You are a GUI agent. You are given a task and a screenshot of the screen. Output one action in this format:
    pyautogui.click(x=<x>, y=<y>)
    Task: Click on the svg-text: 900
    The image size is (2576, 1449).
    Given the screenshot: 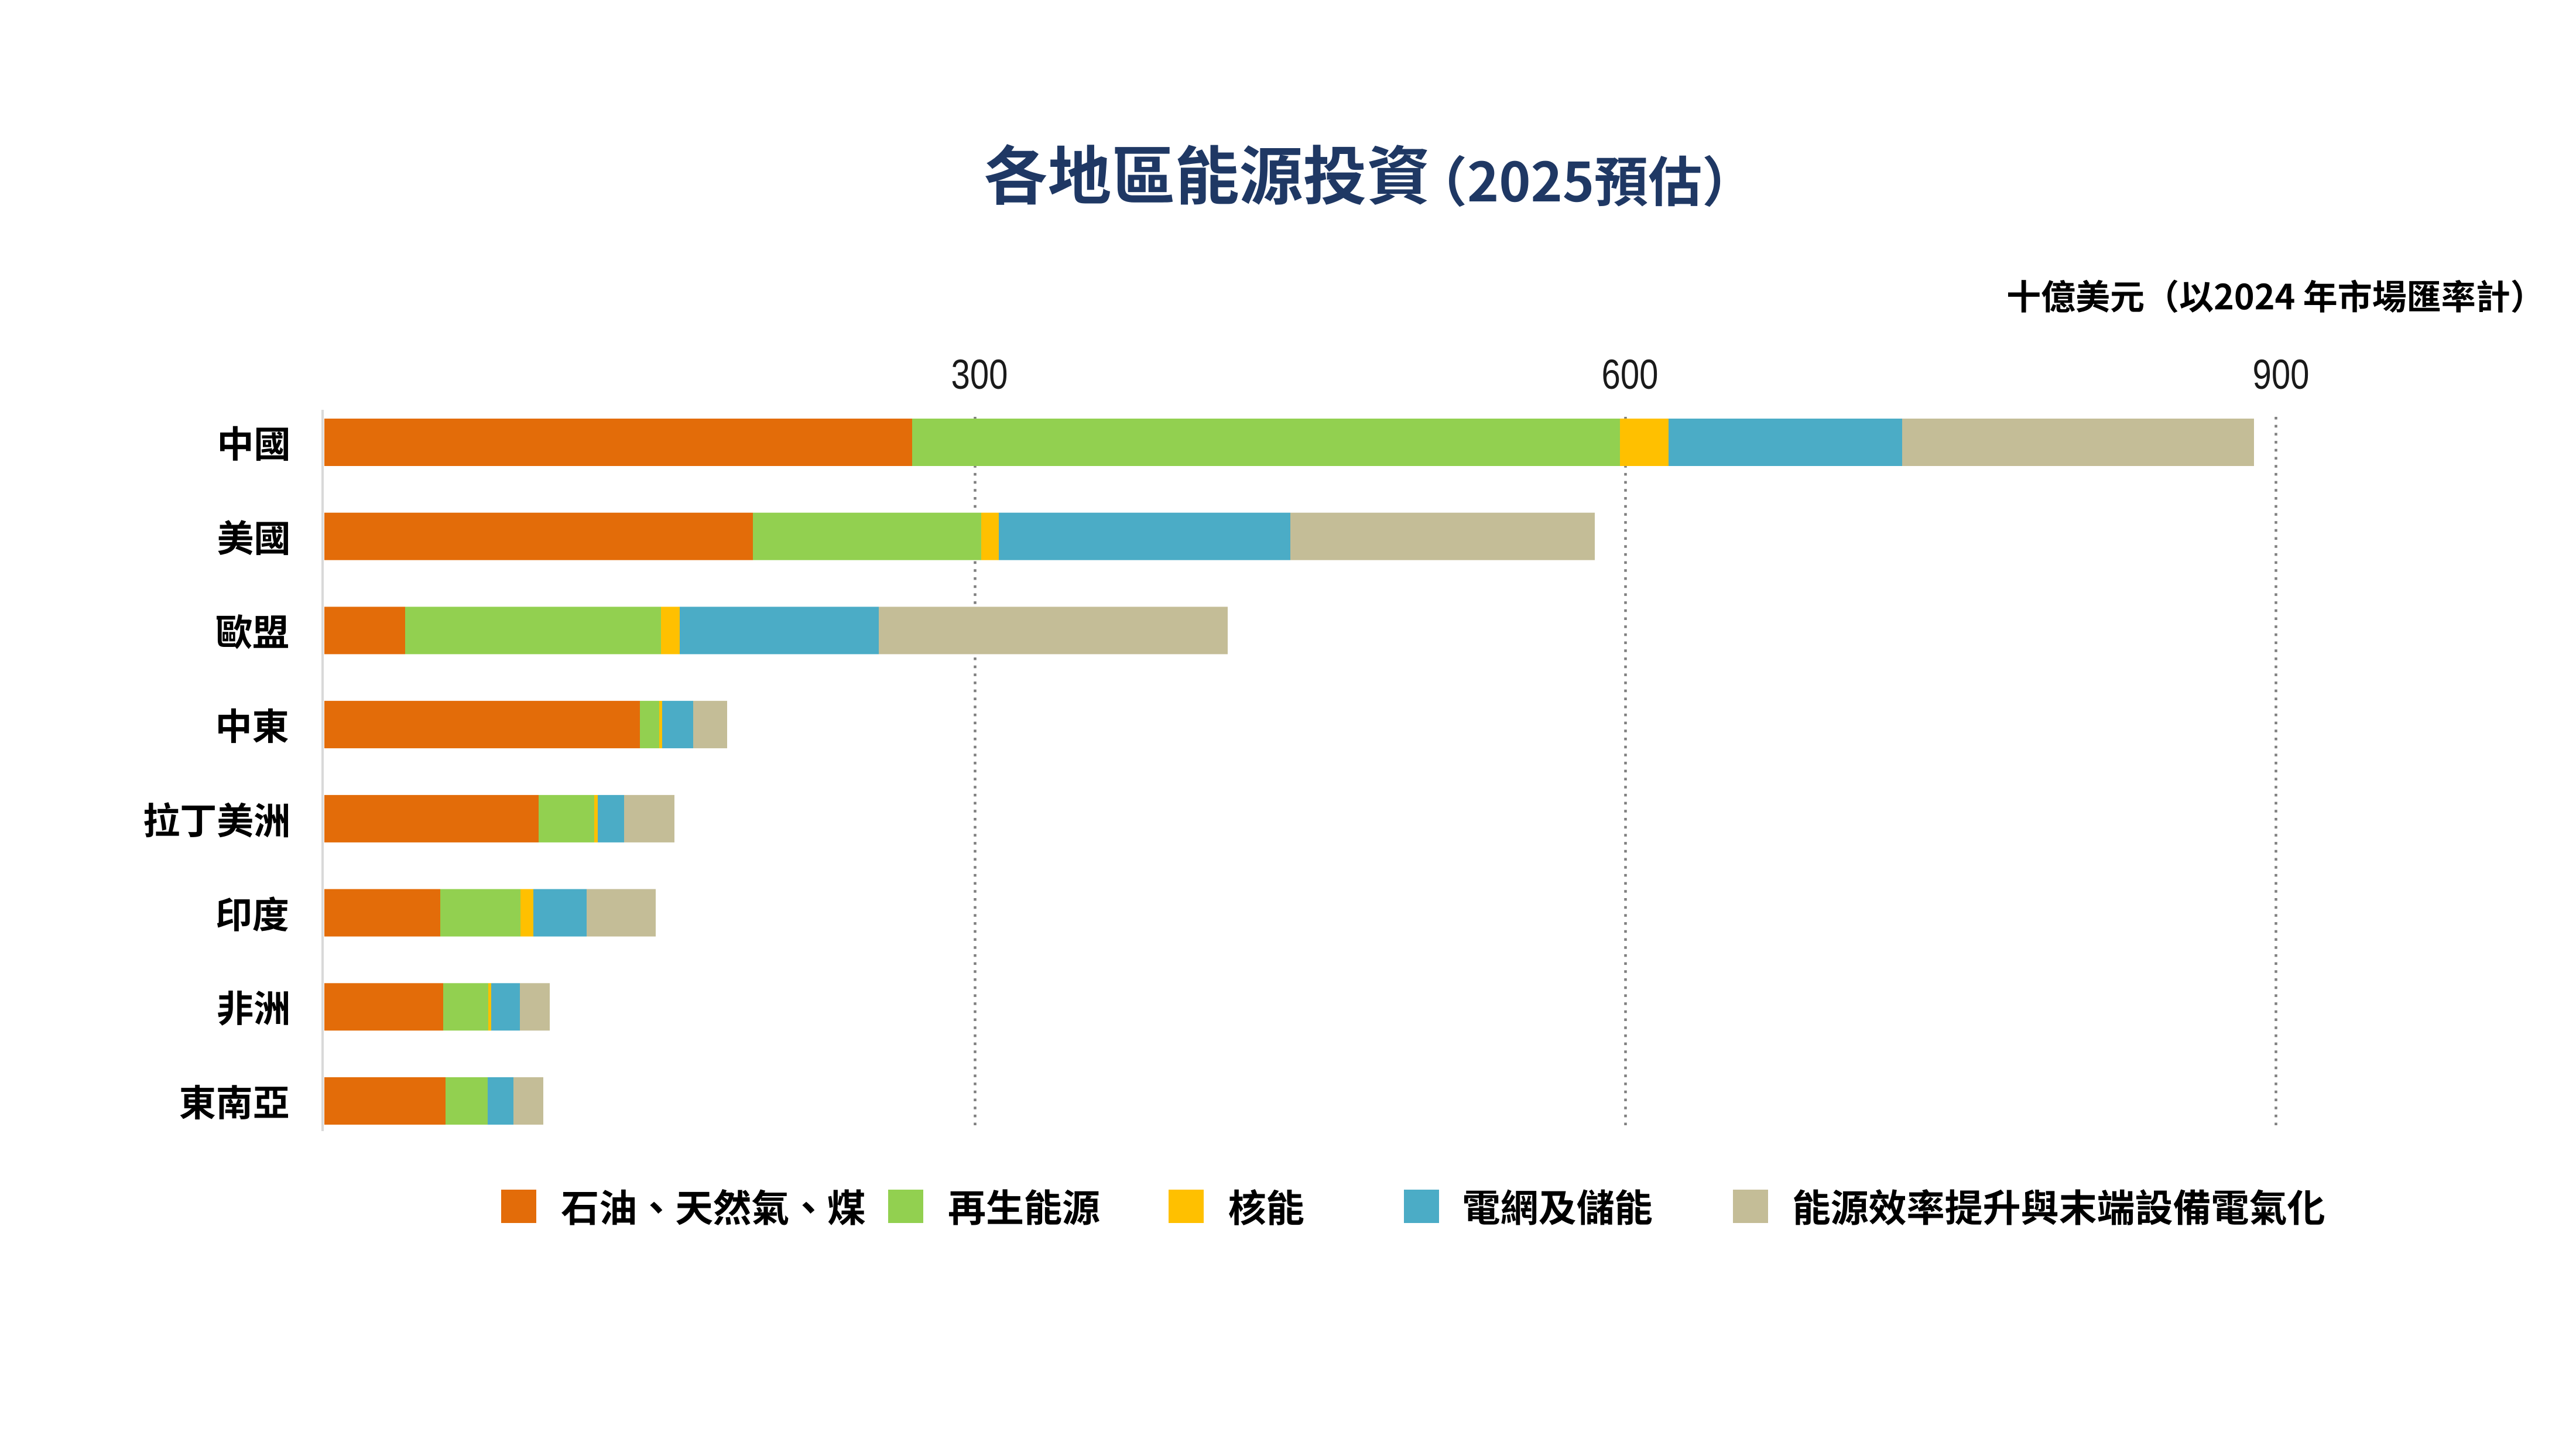 What is the action you would take?
    pyautogui.click(x=2281, y=375)
    